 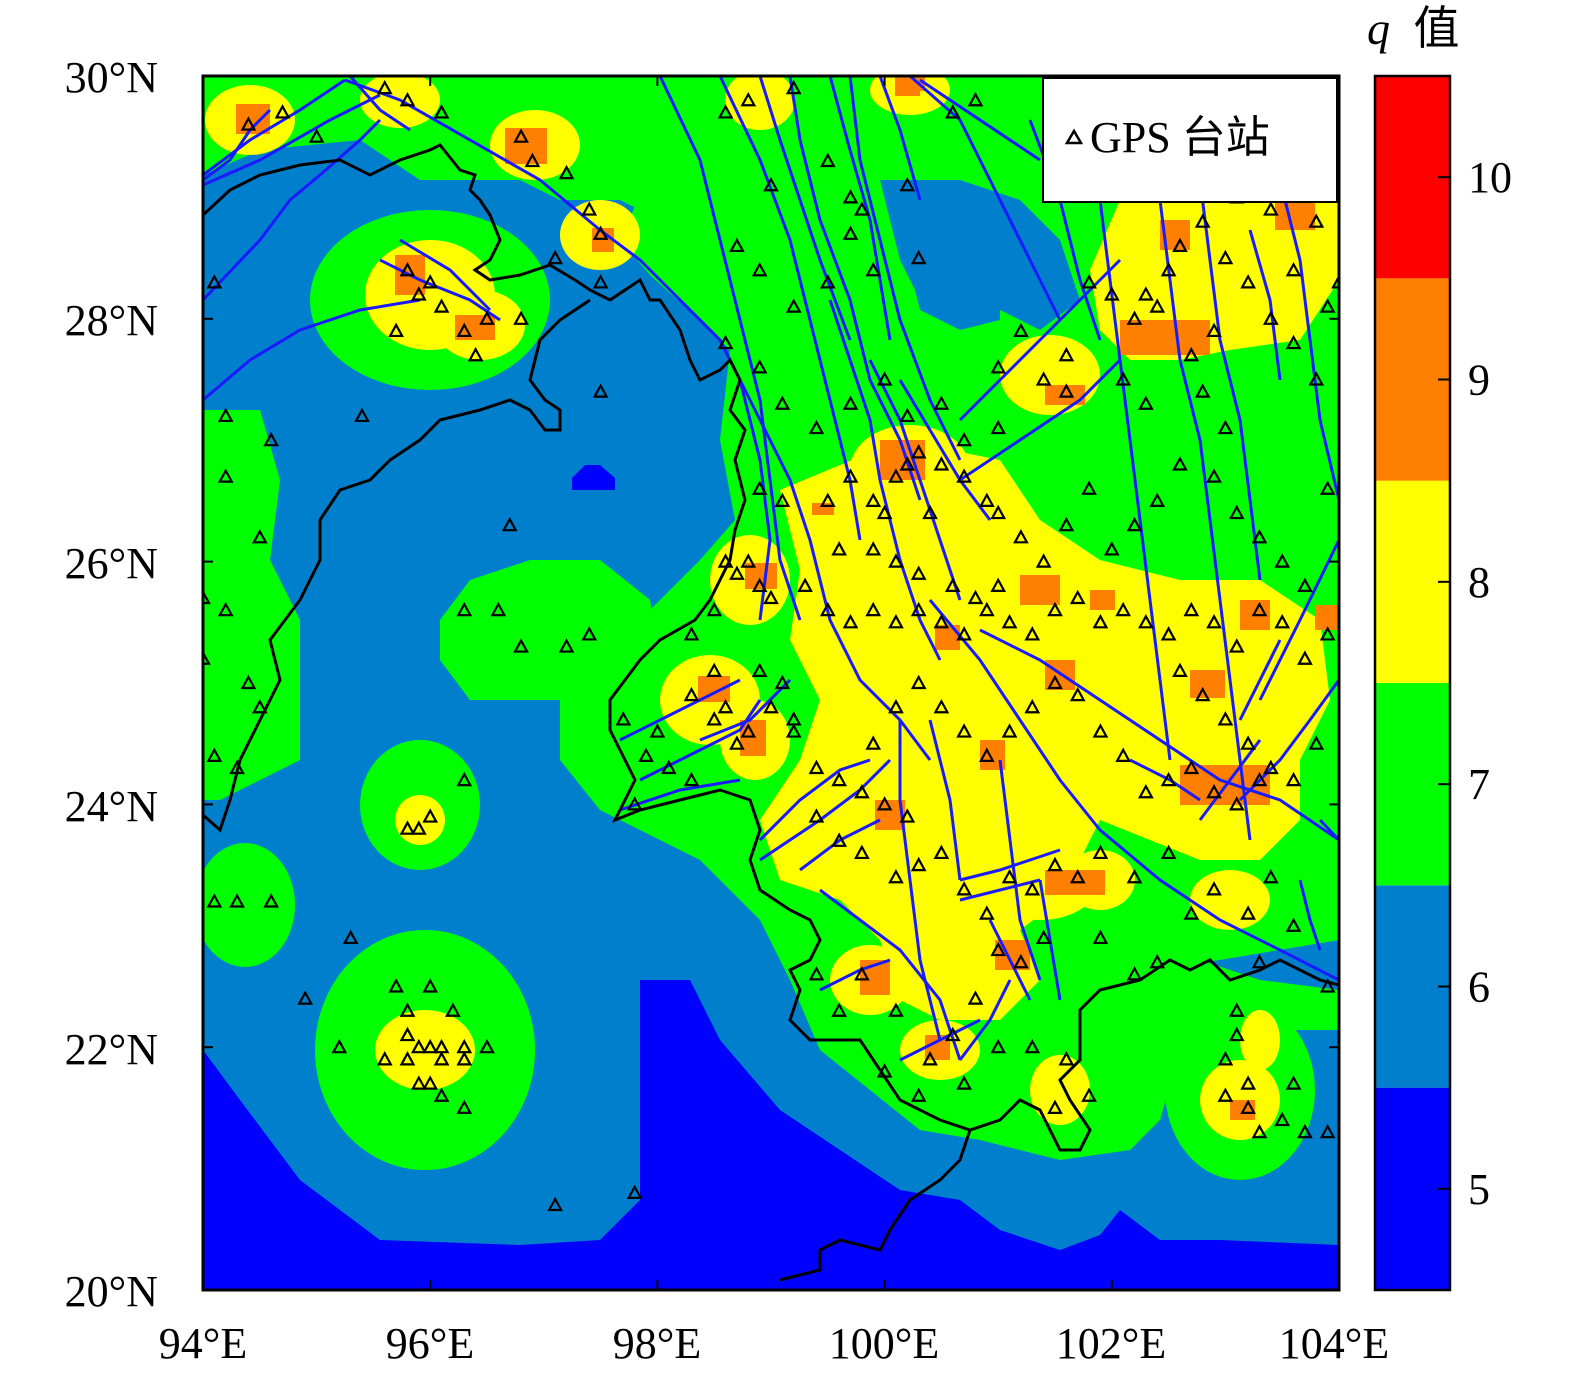 I want to click on colorbar: 5 6 7 8 9 10 q 值, so click(x=1439, y=647).